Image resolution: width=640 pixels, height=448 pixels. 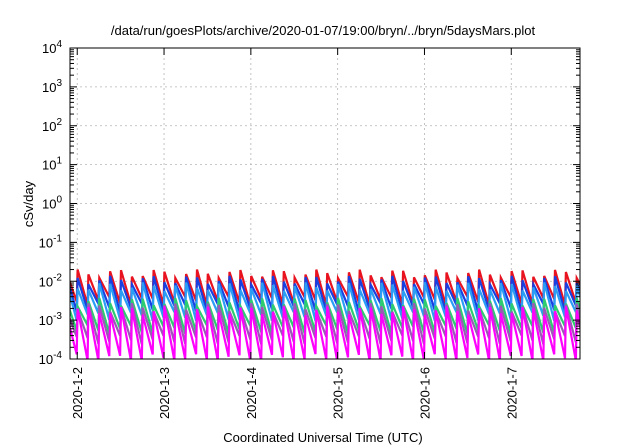 What do you see at coordinates (77, 393) in the screenshot?
I see `x-tick-label: 2020-1-2` at bounding box center [77, 393].